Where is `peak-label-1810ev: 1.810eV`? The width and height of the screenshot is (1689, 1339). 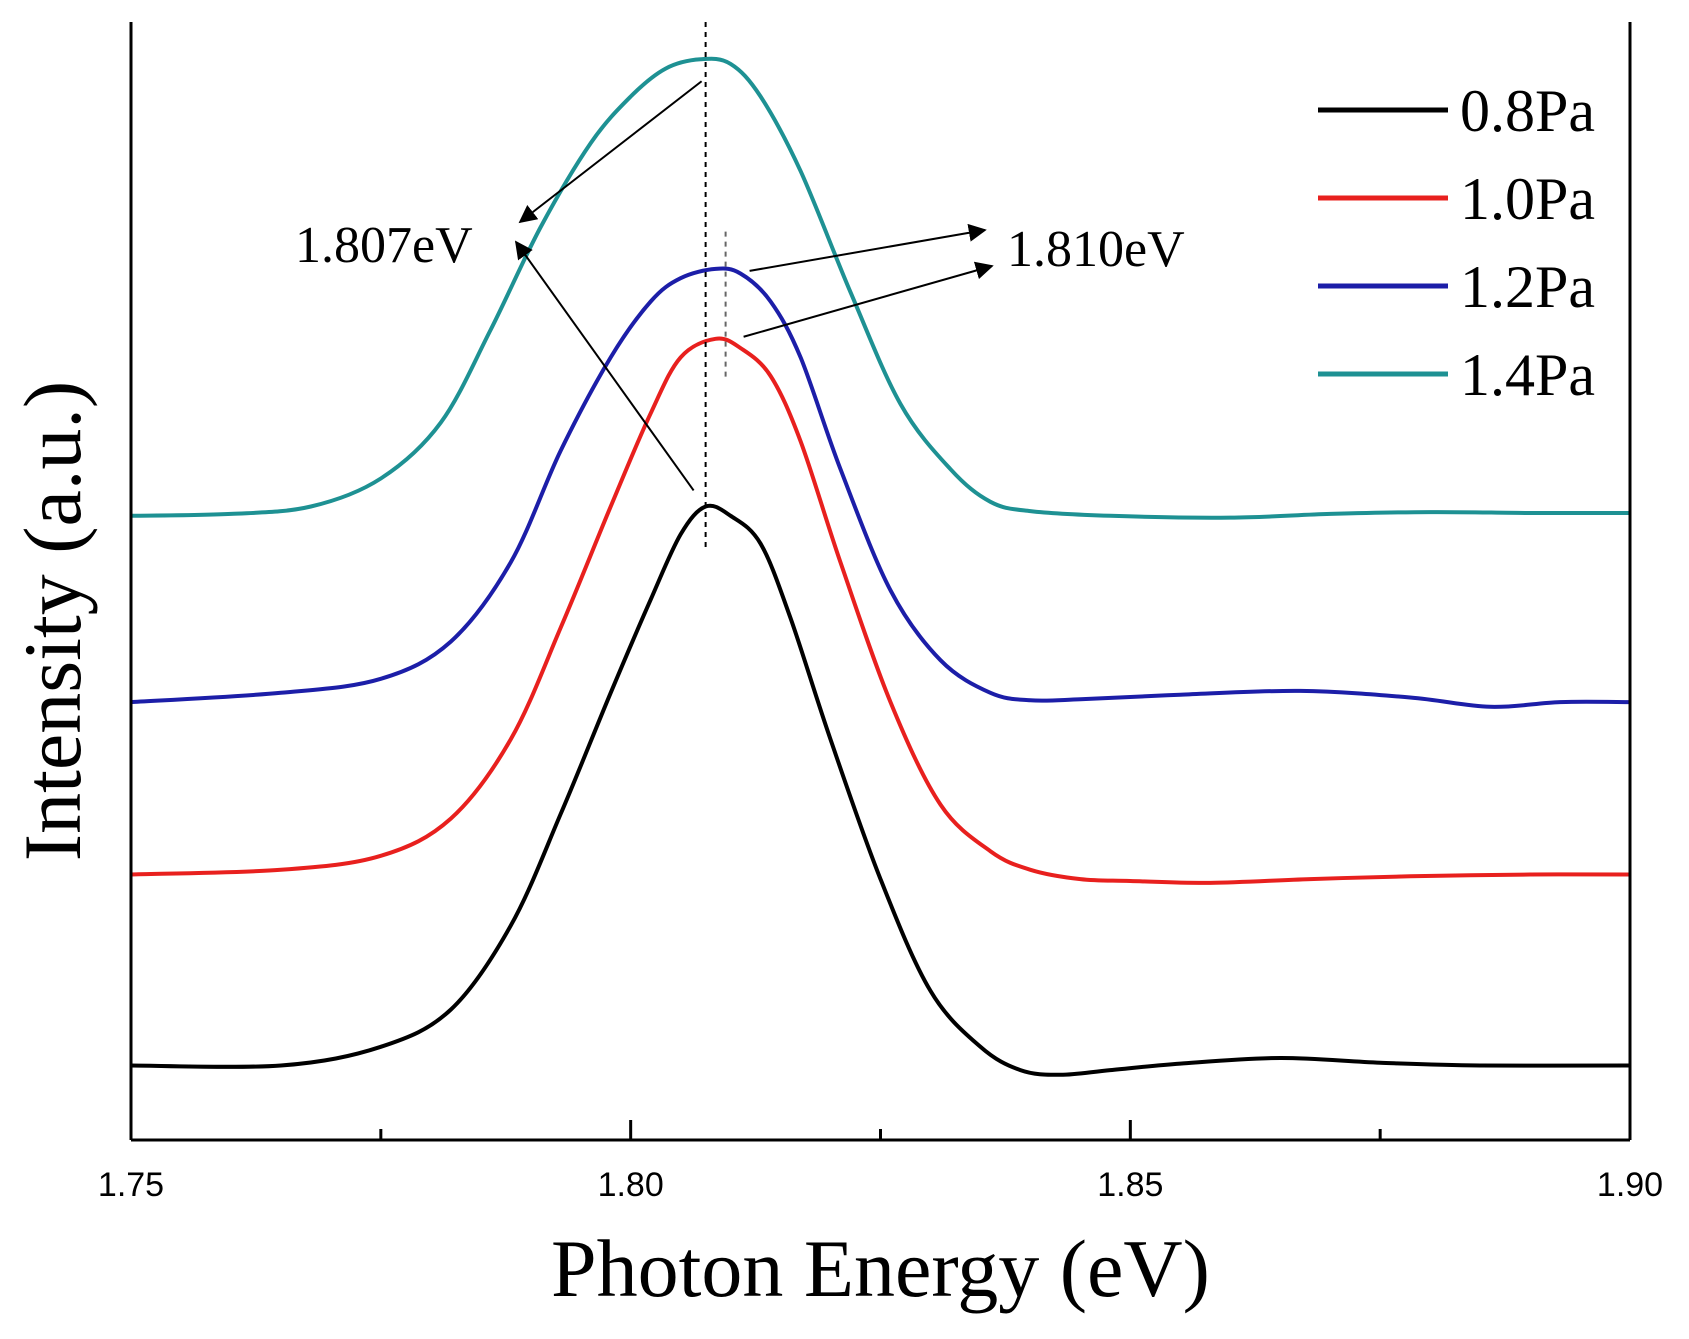
peak-label-1810ev: 1.810eV is located at coordinates (1096, 249).